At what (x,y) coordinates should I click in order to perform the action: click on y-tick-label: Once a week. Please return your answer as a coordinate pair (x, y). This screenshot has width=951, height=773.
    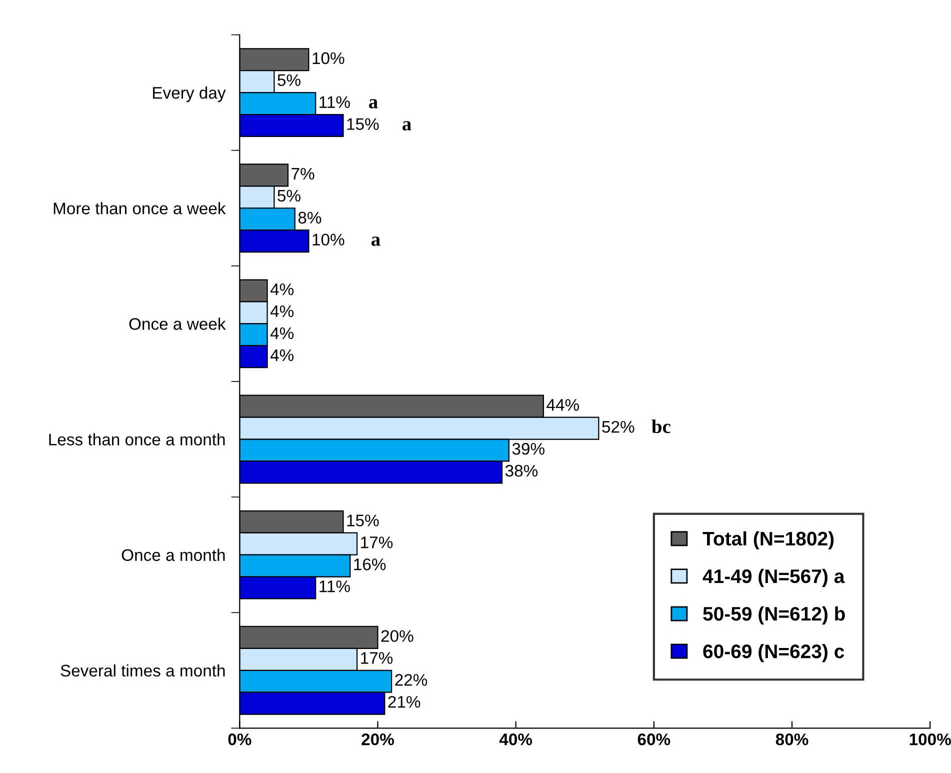
    Looking at the image, I should click on (177, 324).